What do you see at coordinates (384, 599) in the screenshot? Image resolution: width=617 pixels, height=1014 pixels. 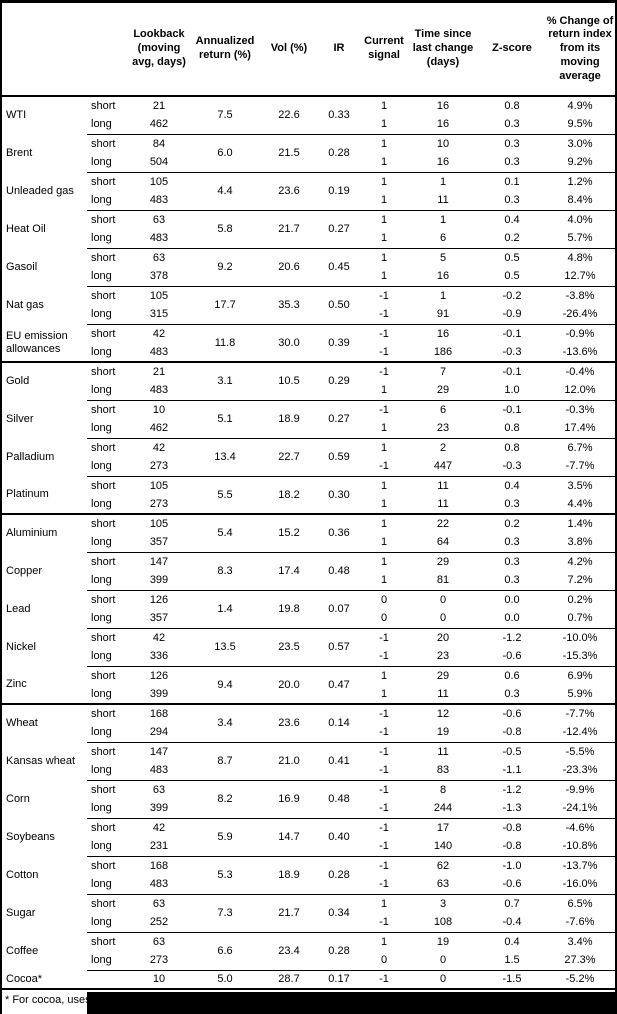 I see `current-signal-value: 0` at bounding box center [384, 599].